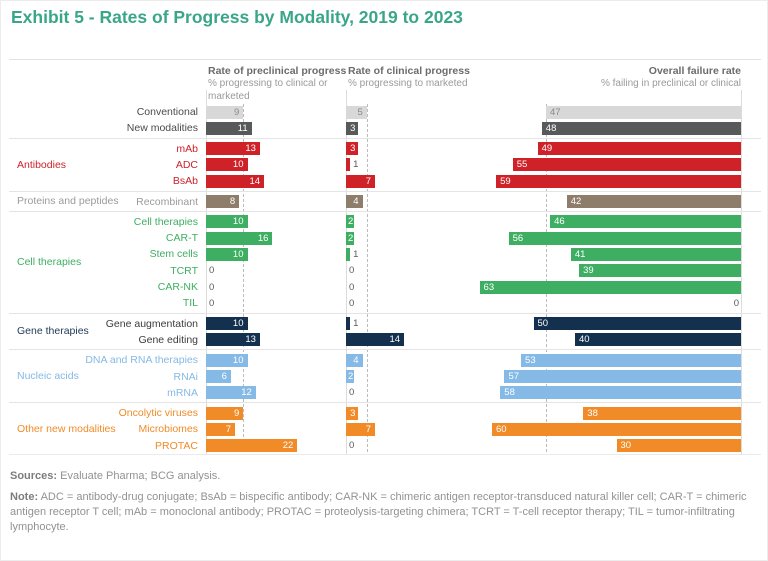 This screenshot has width=768, height=561. Describe the element at coordinates (242, 128) in the screenshot. I see `bar-value: 11` at that location.